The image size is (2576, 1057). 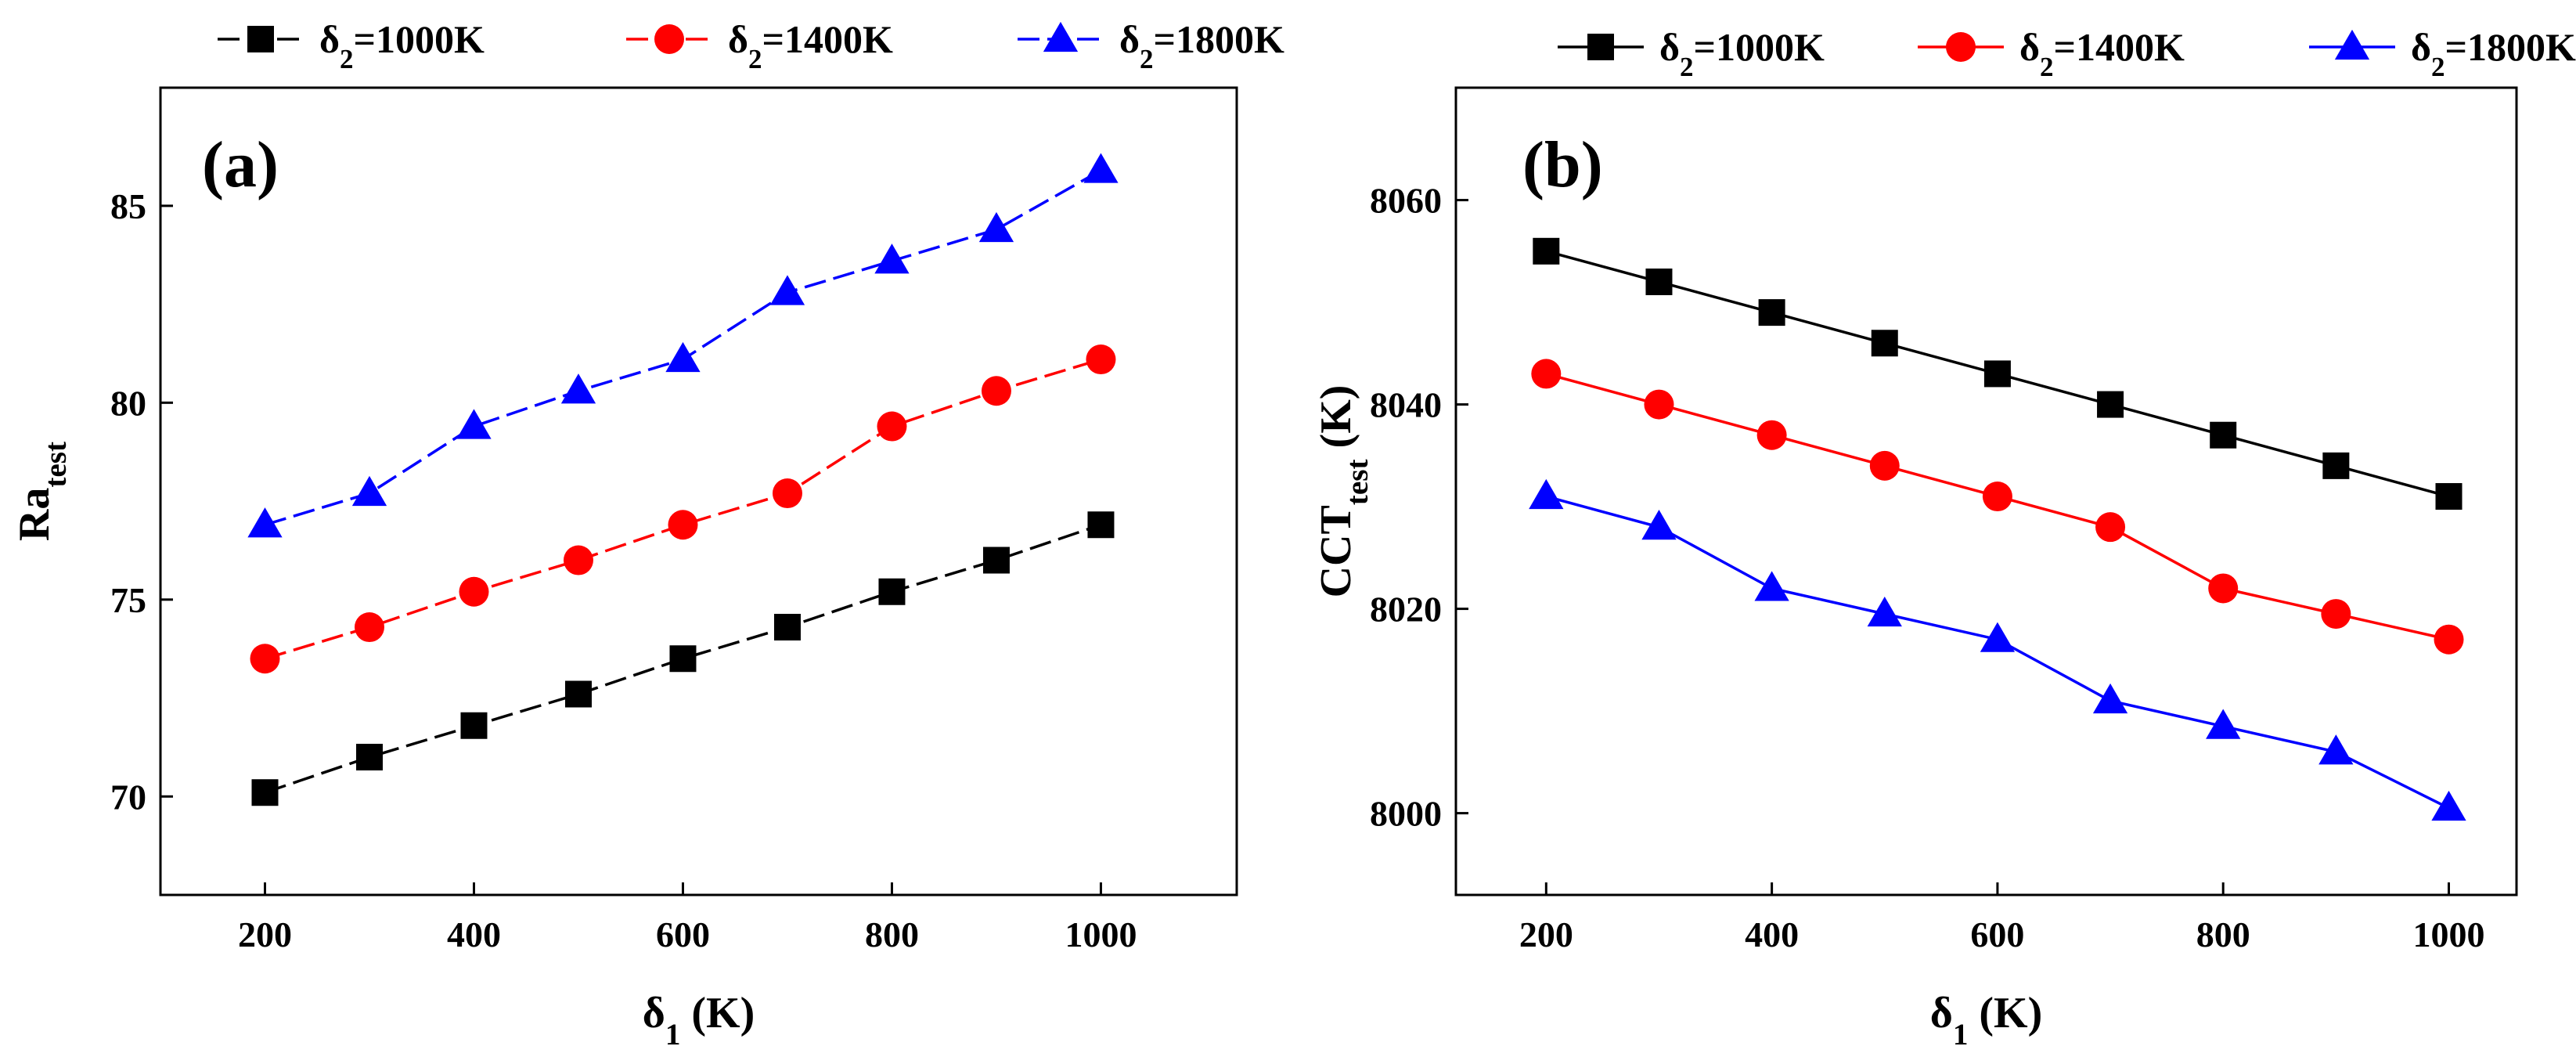 What do you see at coordinates (1406, 814) in the screenshot?
I see `y-tick-label: 8000` at bounding box center [1406, 814].